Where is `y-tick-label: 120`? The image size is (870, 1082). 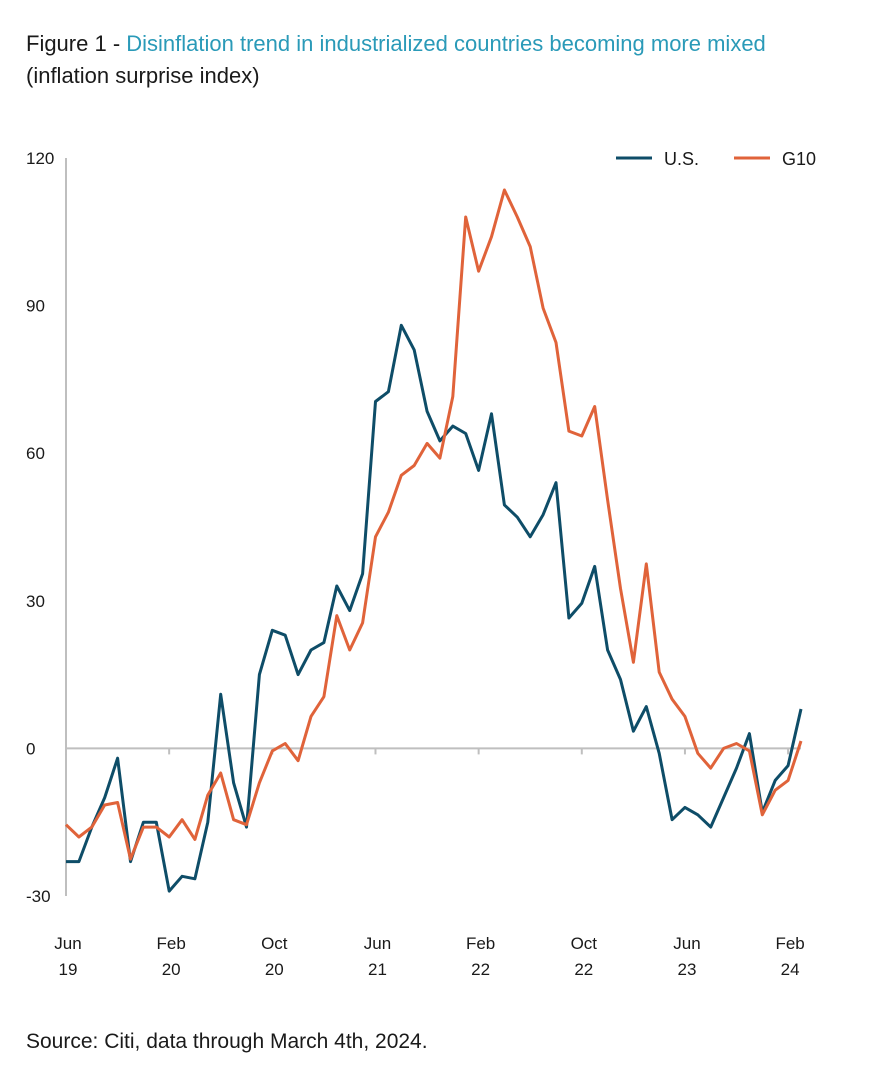 y-tick-label: 120 is located at coordinates (40, 158).